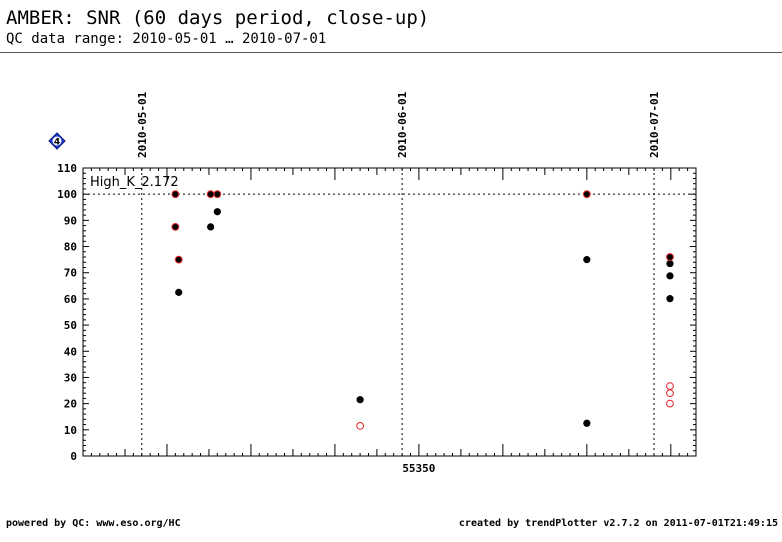 The height and width of the screenshot is (542, 782). Describe the element at coordinates (70, 220) in the screenshot. I see `y-tick-label: 90` at that location.